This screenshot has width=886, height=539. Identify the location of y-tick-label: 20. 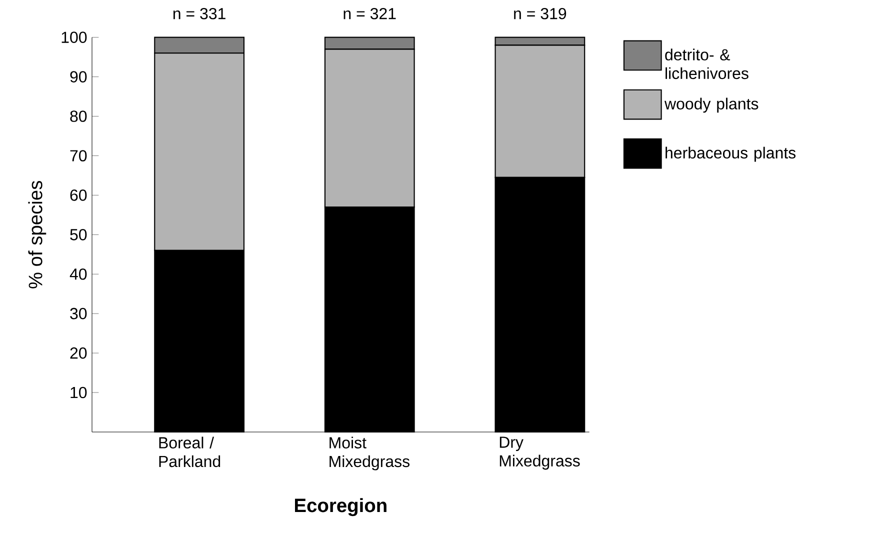
(78, 353).